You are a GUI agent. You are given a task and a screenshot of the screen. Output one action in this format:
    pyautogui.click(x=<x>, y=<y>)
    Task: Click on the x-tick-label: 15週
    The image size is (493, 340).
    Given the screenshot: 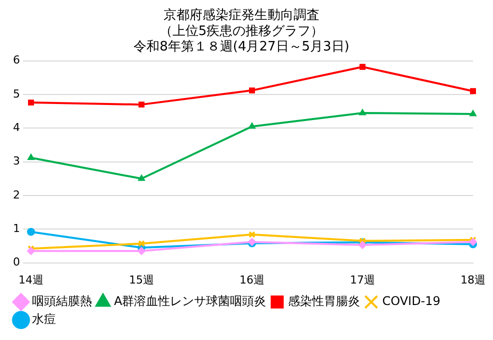 What is the action you would take?
    pyautogui.click(x=141, y=279)
    